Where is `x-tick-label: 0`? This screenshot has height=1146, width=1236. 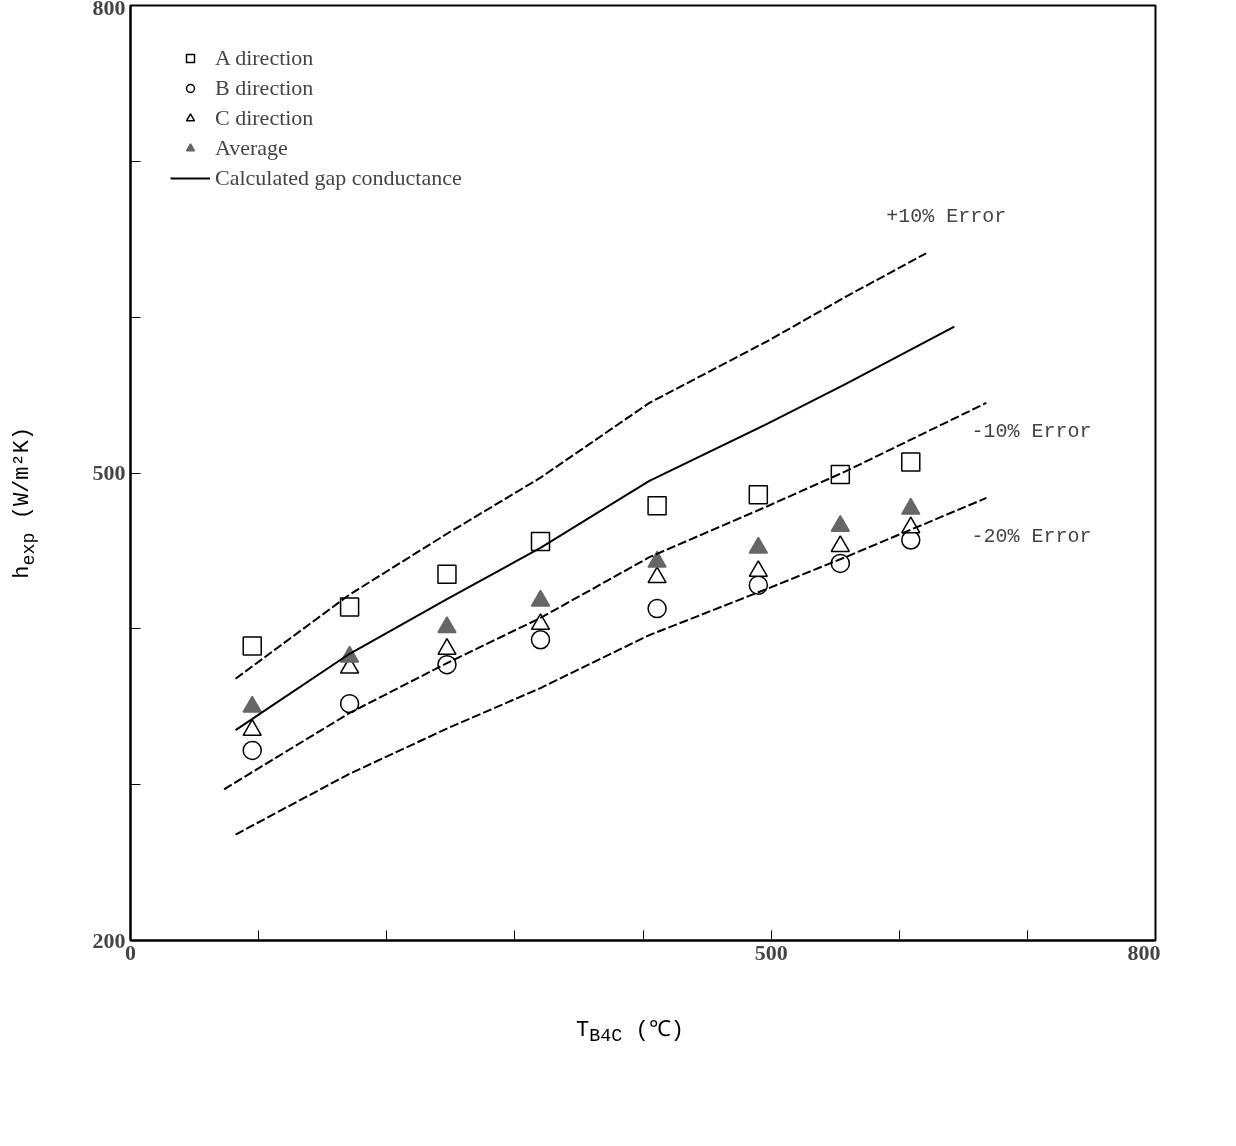
x-tick-label: 0 is located at coordinates (130, 952).